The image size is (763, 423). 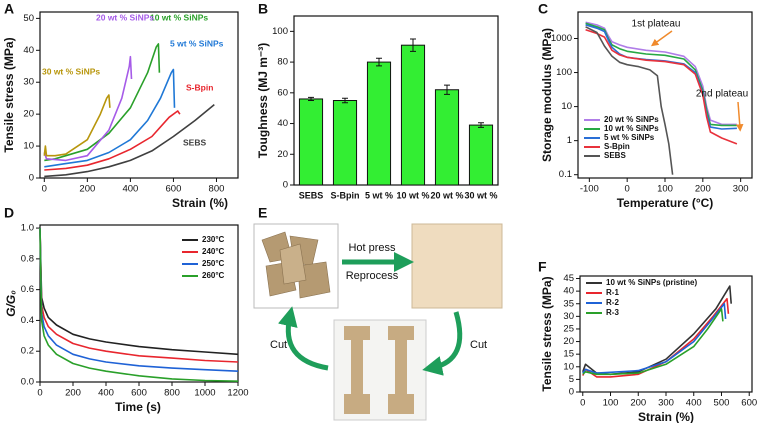 What do you see at coordinates (27, 320) in the screenshot?
I see `y-tick-label: 0.4` at bounding box center [27, 320].